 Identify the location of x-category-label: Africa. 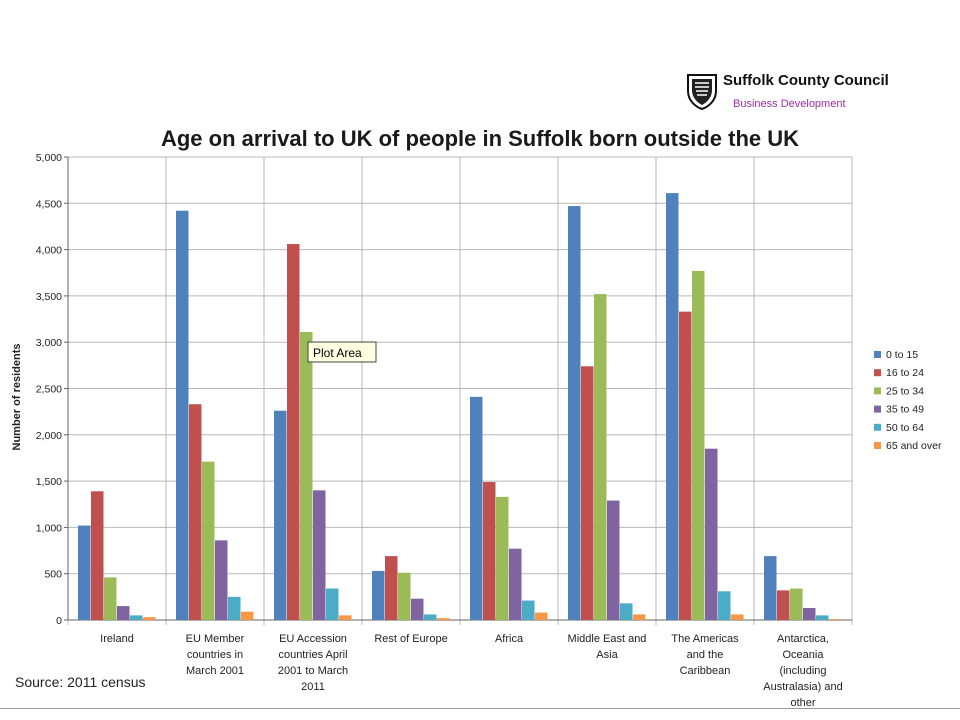
(509, 639).